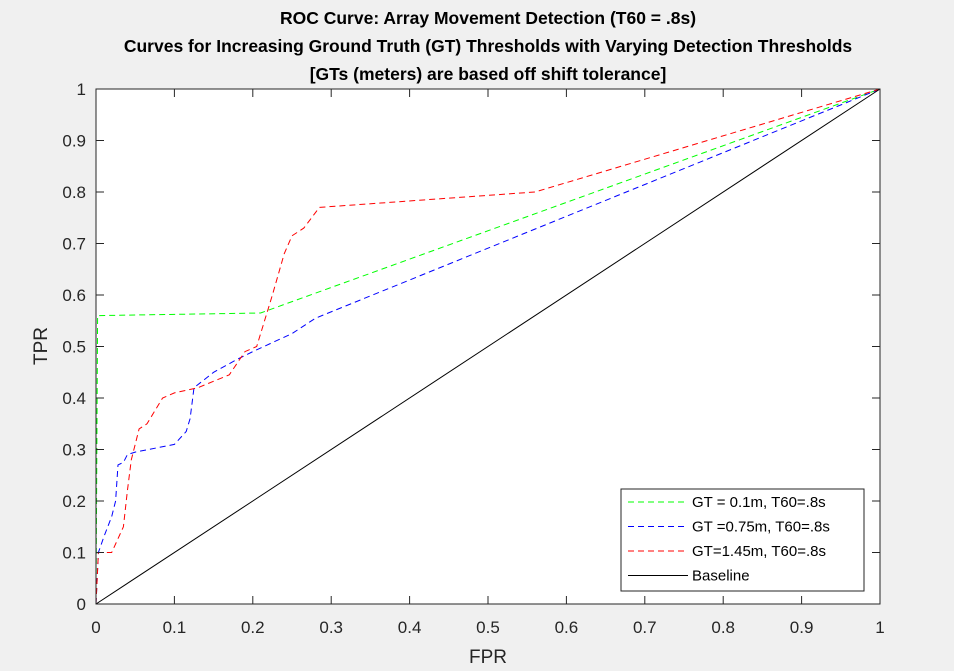 The height and width of the screenshot is (671, 954). What do you see at coordinates (567, 627) in the screenshot?
I see `x-tick-label: 0.6` at bounding box center [567, 627].